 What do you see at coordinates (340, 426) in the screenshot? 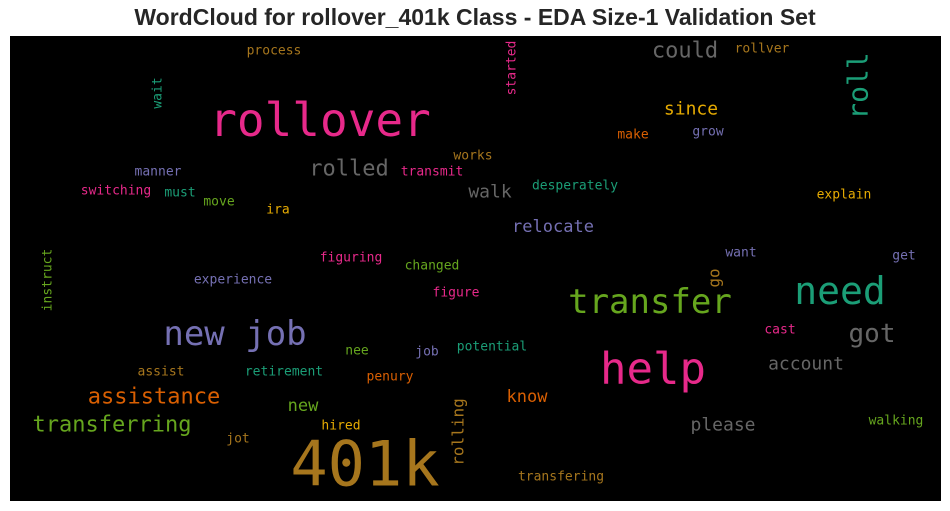
I see `word-hired: hired` at bounding box center [340, 426].